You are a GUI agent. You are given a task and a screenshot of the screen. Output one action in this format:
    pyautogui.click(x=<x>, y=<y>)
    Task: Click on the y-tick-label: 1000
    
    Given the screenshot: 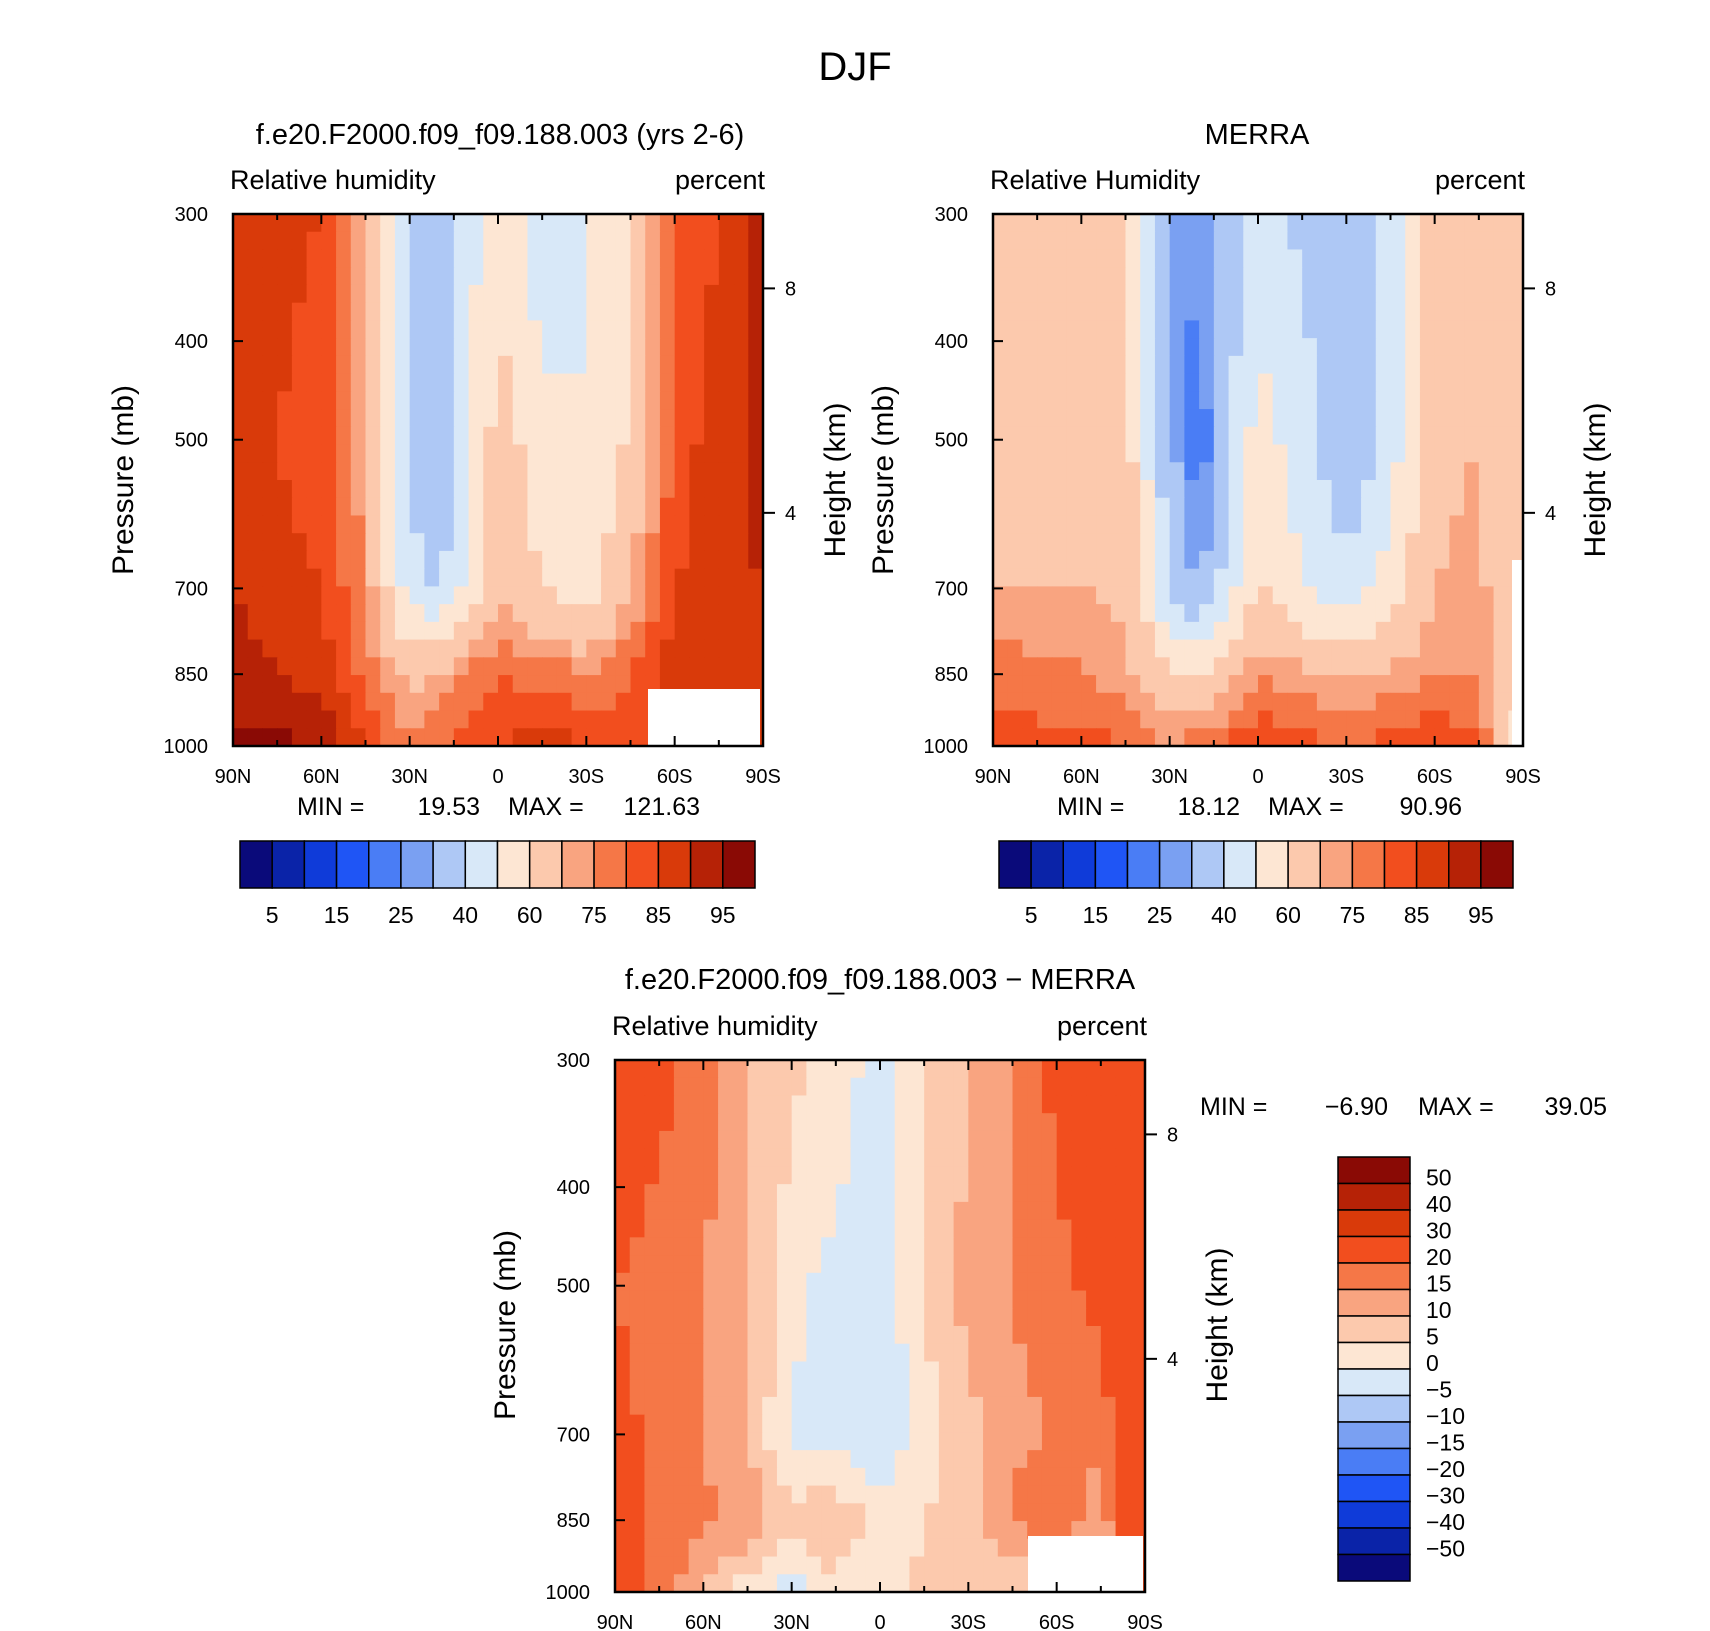 What is the action you would take?
    pyautogui.click(x=186, y=747)
    